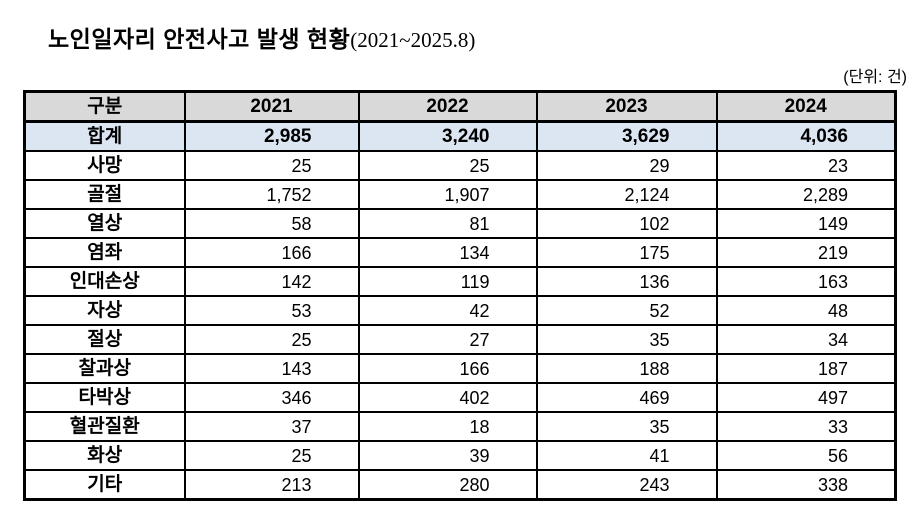 The width and height of the screenshot is (922, 525). I want to click on column-header-year: 2023, so click(626, 106).